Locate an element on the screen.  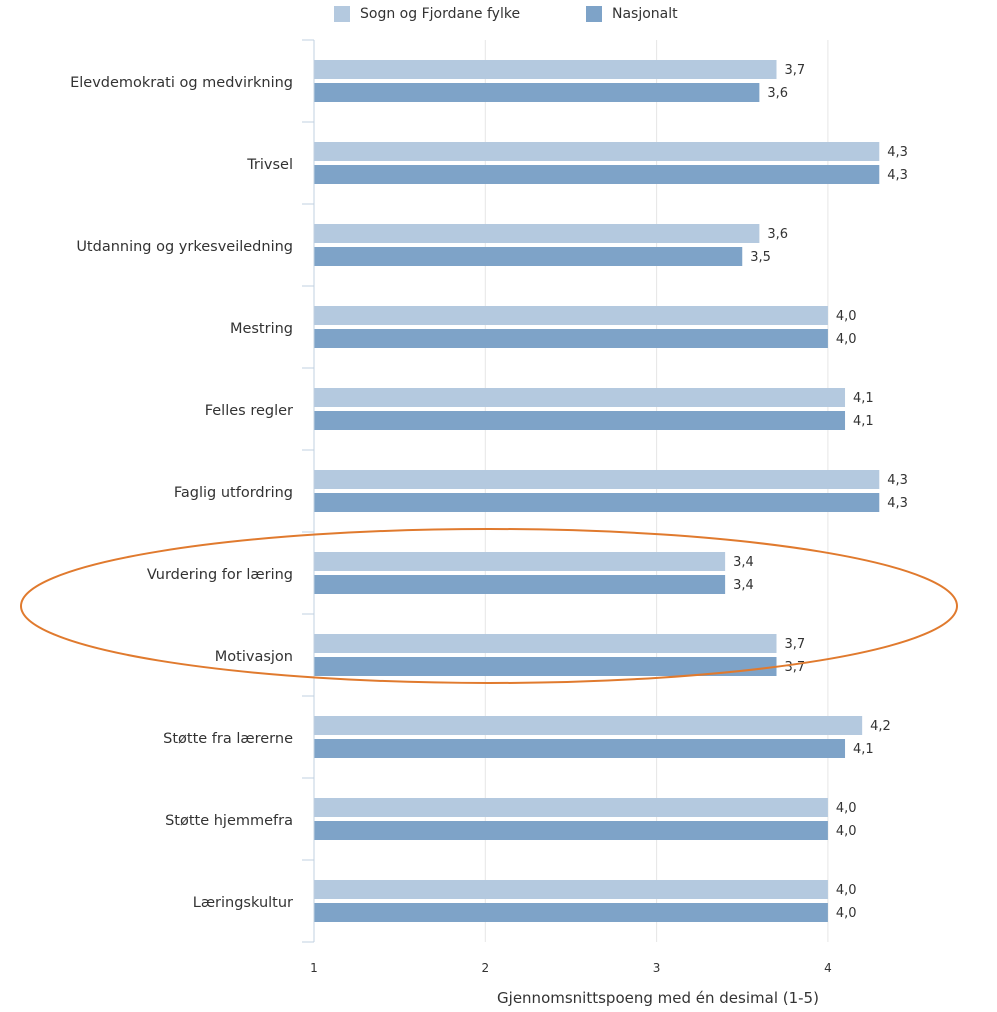
category-label: Støtte hjemmefra is located at coordinates (229, 821).